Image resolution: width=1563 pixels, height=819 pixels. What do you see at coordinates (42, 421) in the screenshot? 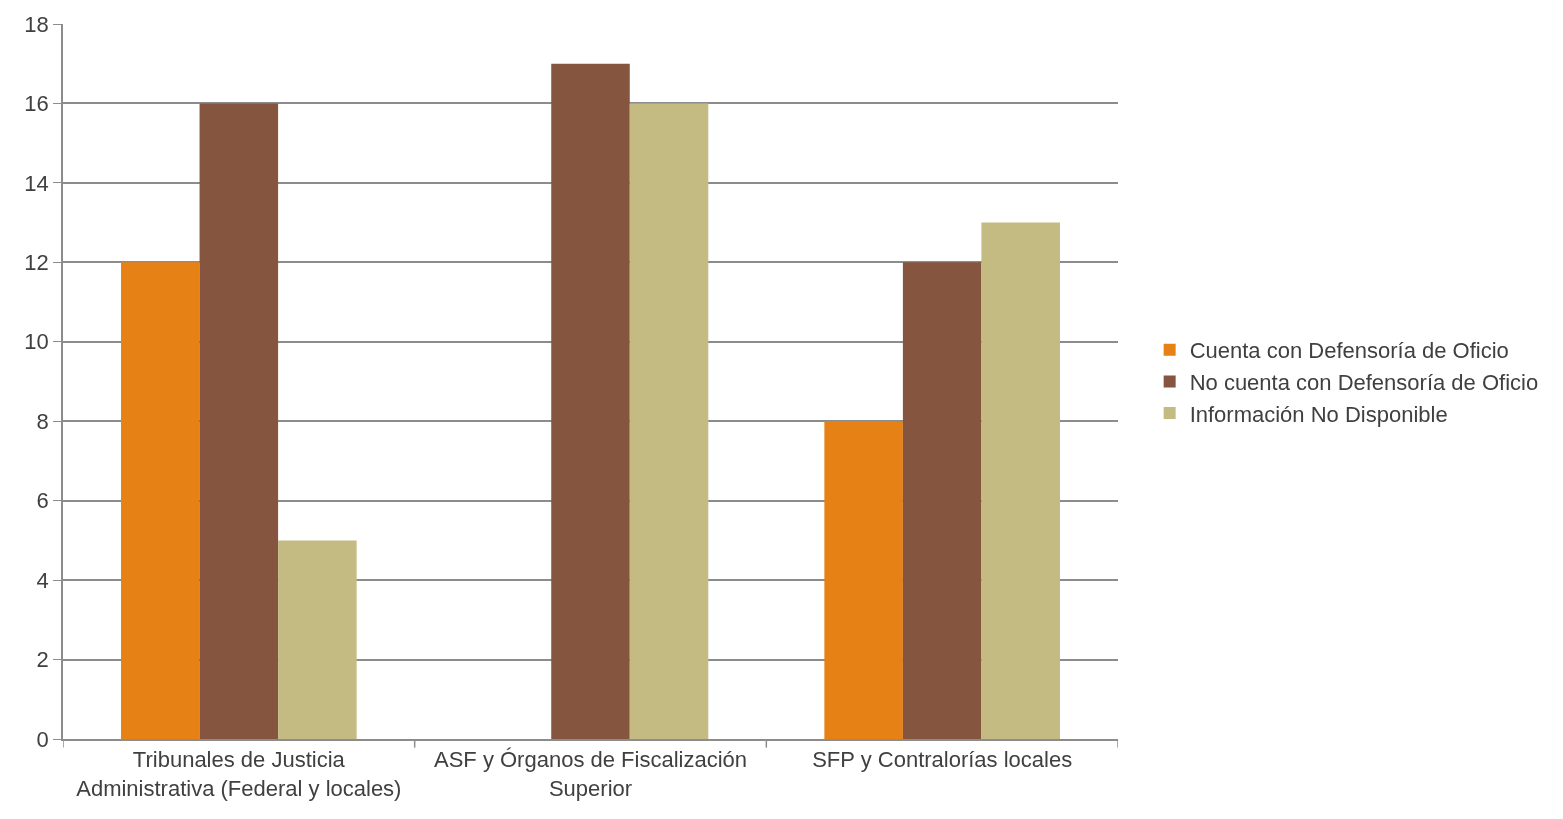
I see `y-tick-label: 8` at bounding box center [42, 421].